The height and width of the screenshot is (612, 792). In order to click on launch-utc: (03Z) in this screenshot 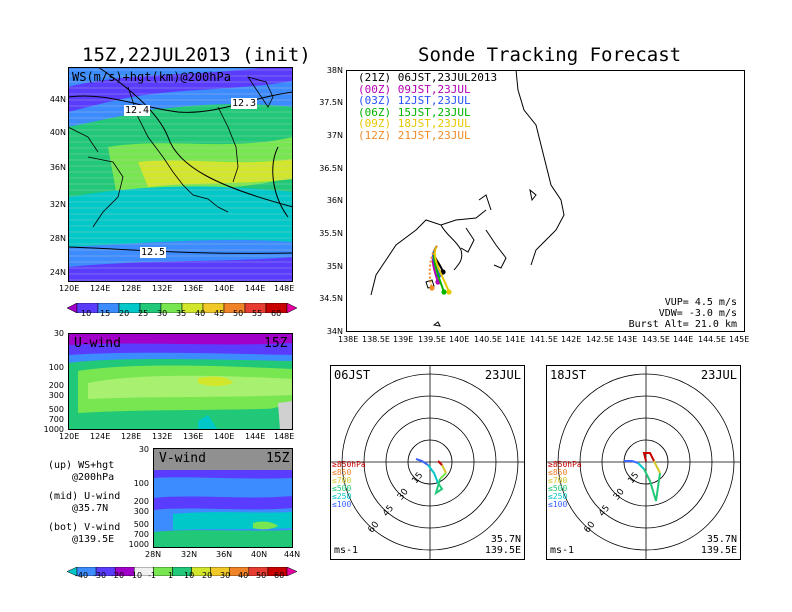, I will do `click(375, 100)`.